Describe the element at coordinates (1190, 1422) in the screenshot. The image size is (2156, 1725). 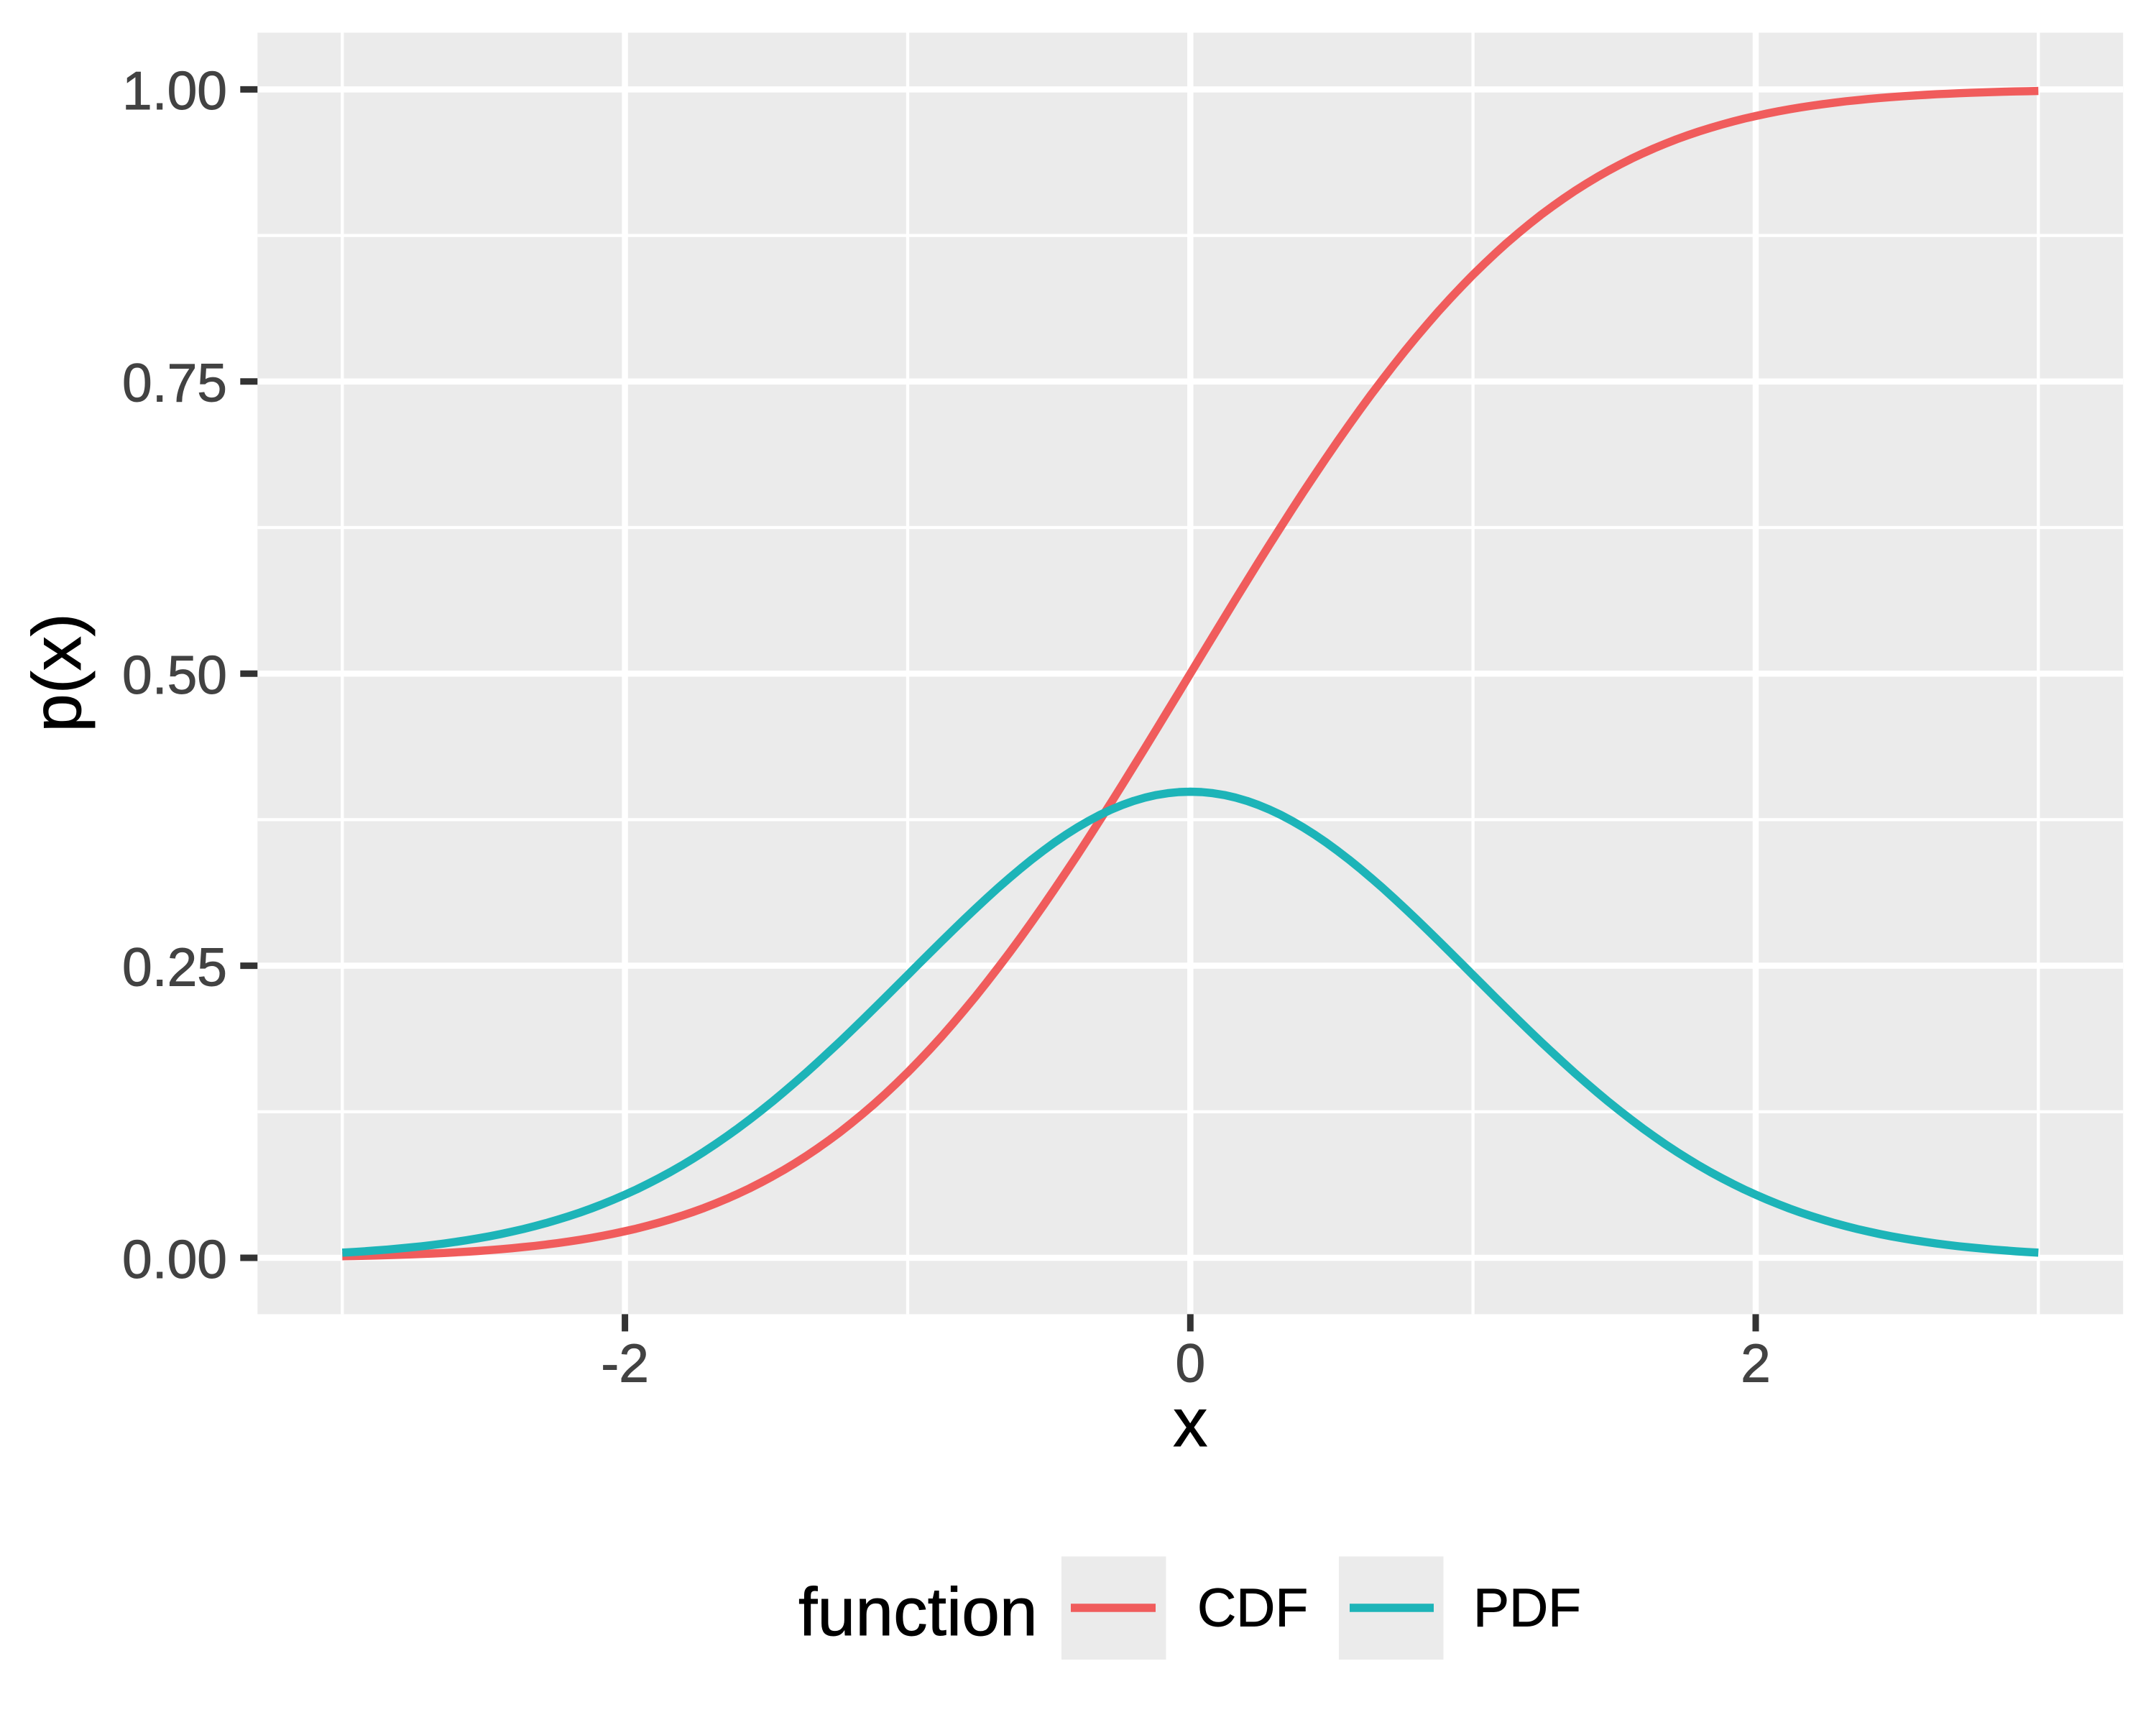
I see `svg-text: x` at that location.